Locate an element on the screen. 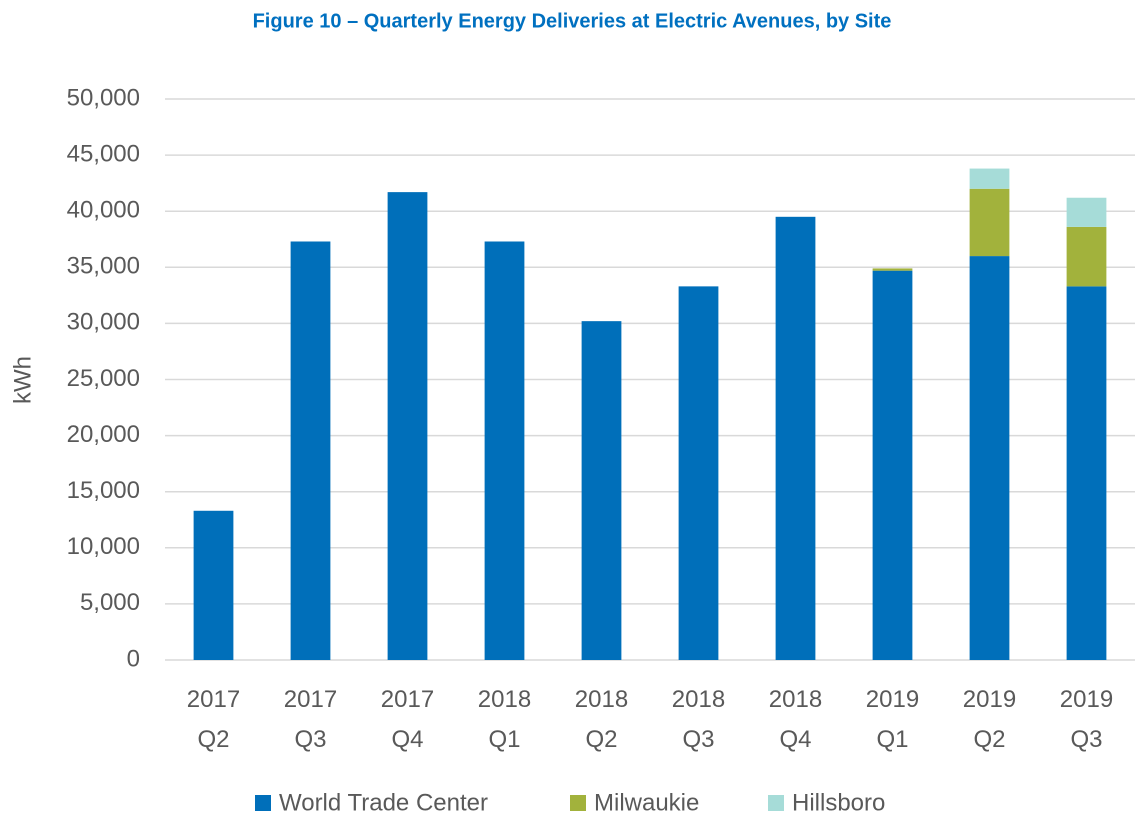 This screenshot has width=1136, height=815. y-tick-label: 35,000 is located at coordinates (103, 266).